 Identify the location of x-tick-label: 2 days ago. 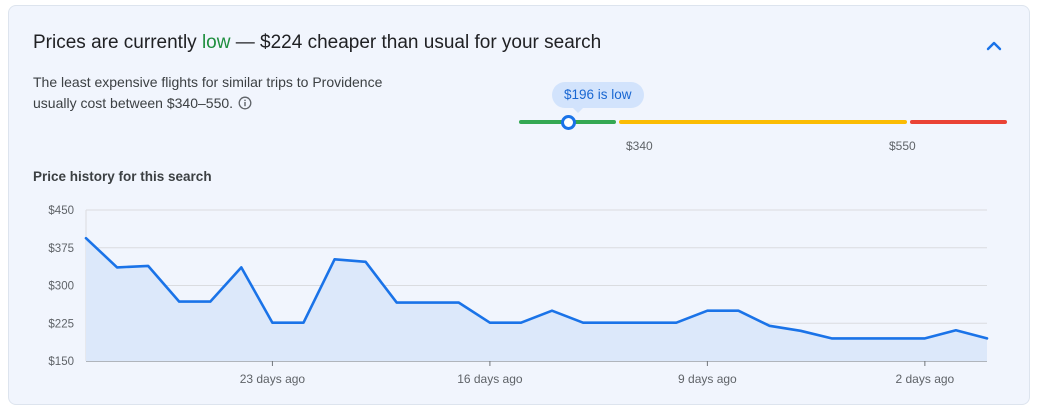
(925, 379).